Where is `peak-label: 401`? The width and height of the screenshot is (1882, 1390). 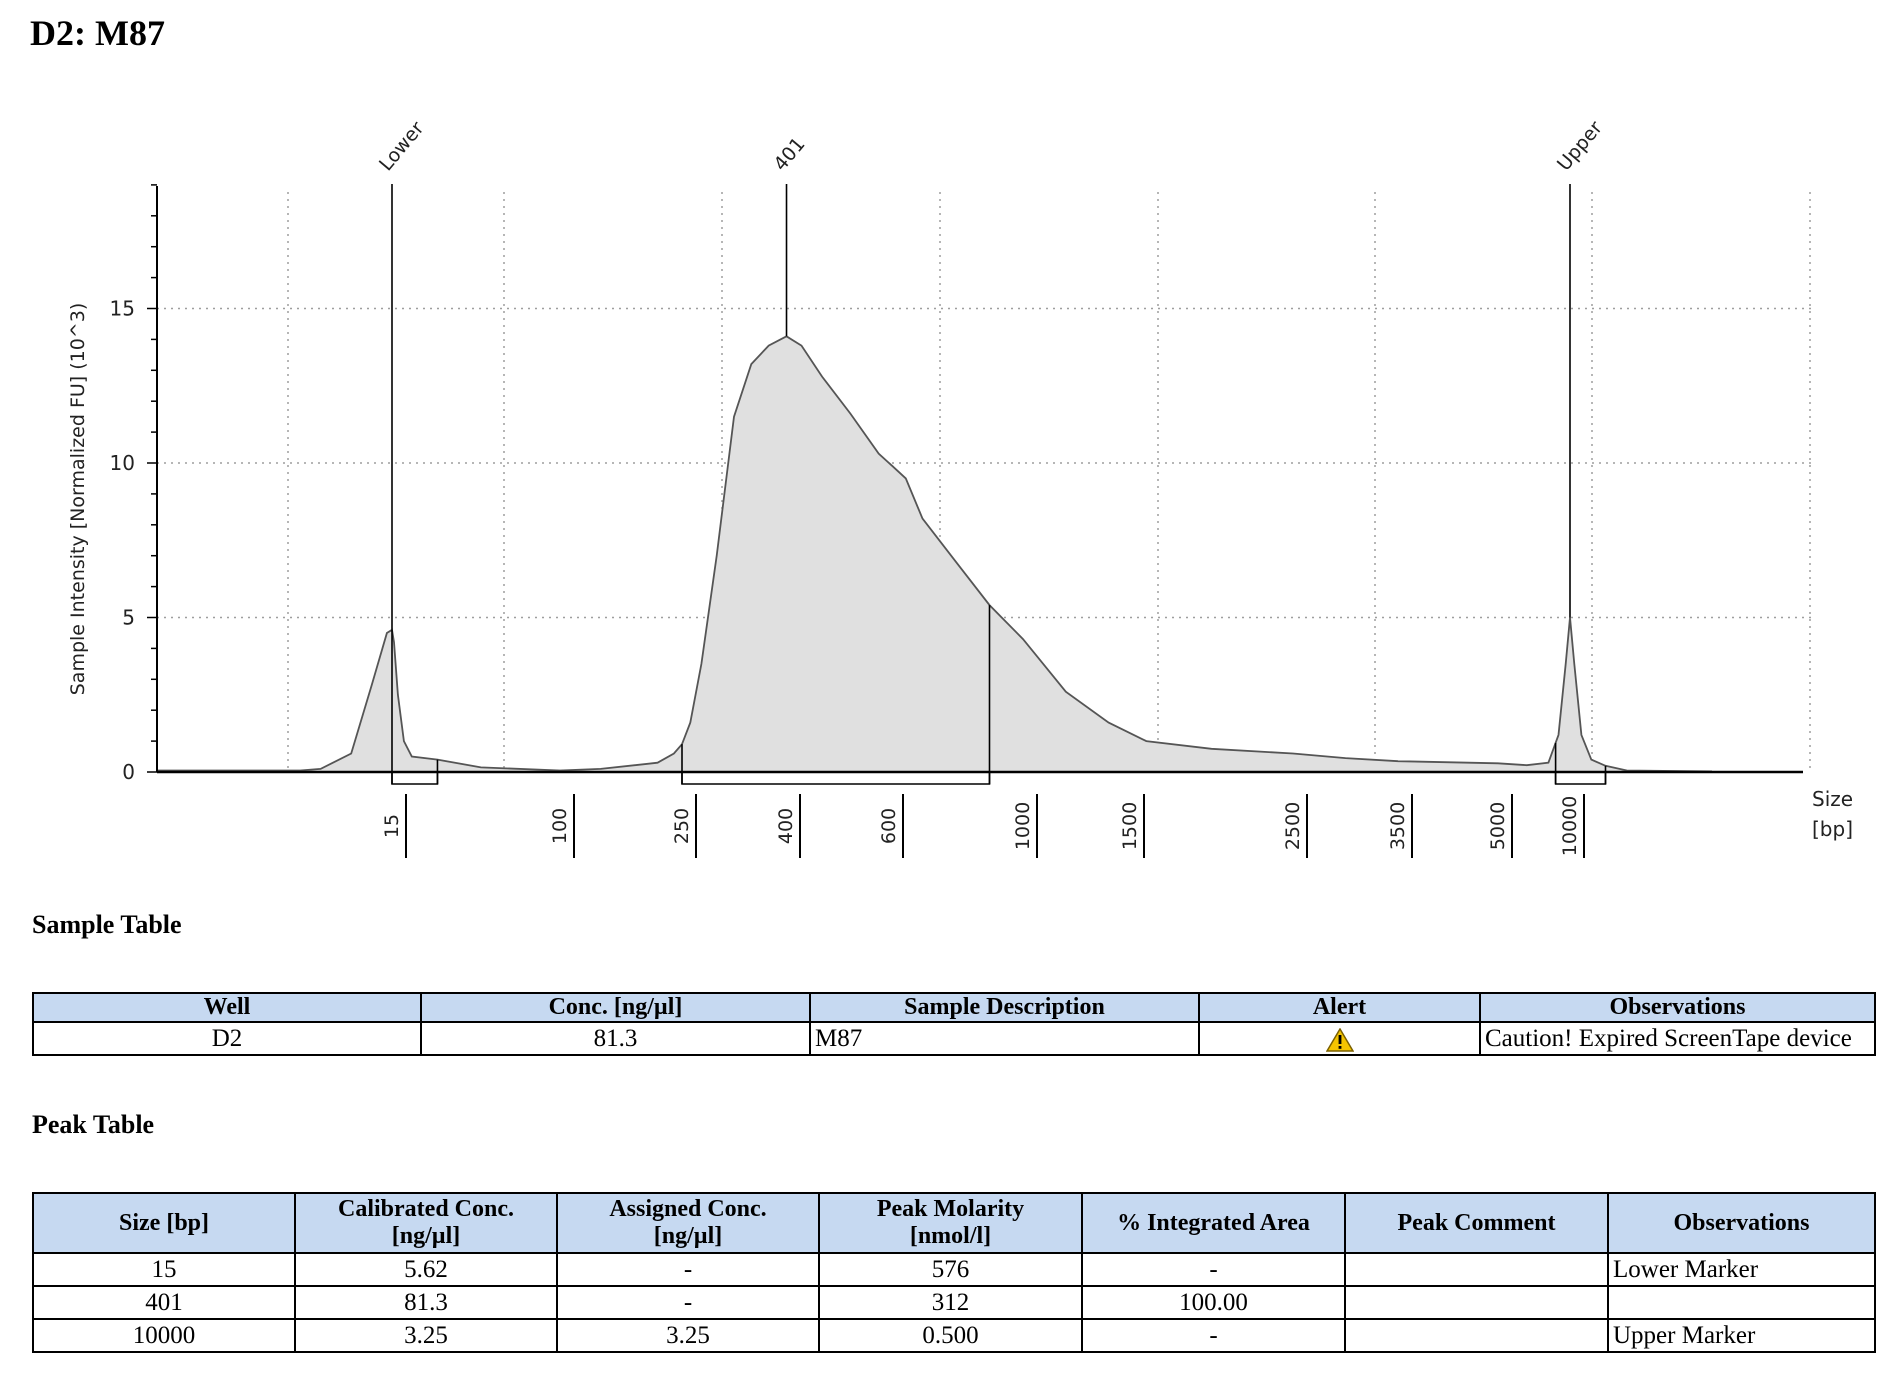 peak-label: 401 is located at coordinates (789, 154).